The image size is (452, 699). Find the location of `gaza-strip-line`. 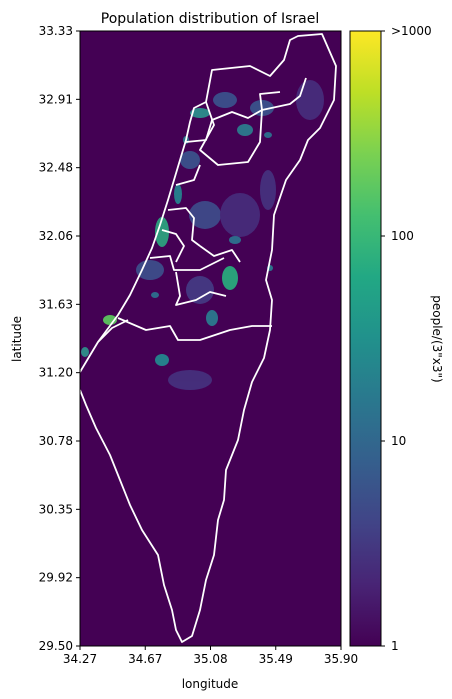

gaza-strip-line is located at coordinates (113, 331).